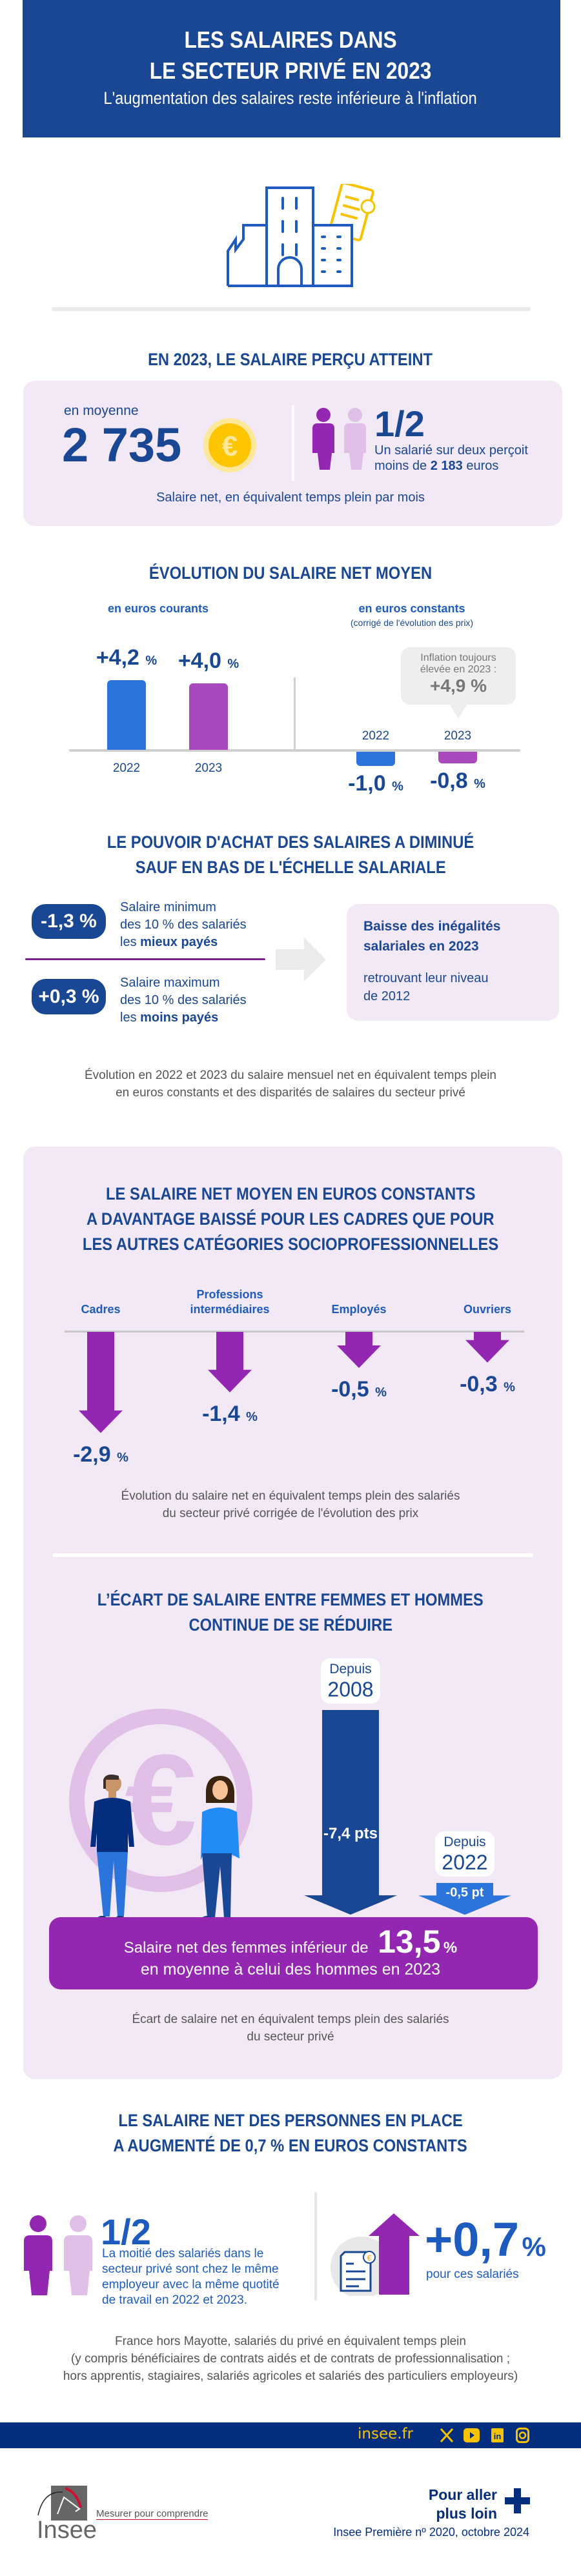 This screenshot has width=581, height=2576. Describe the element at coordinates (152, 2514) in the screenshot. I see `insee-tagline: Mesurer pour comprendre` at that location.